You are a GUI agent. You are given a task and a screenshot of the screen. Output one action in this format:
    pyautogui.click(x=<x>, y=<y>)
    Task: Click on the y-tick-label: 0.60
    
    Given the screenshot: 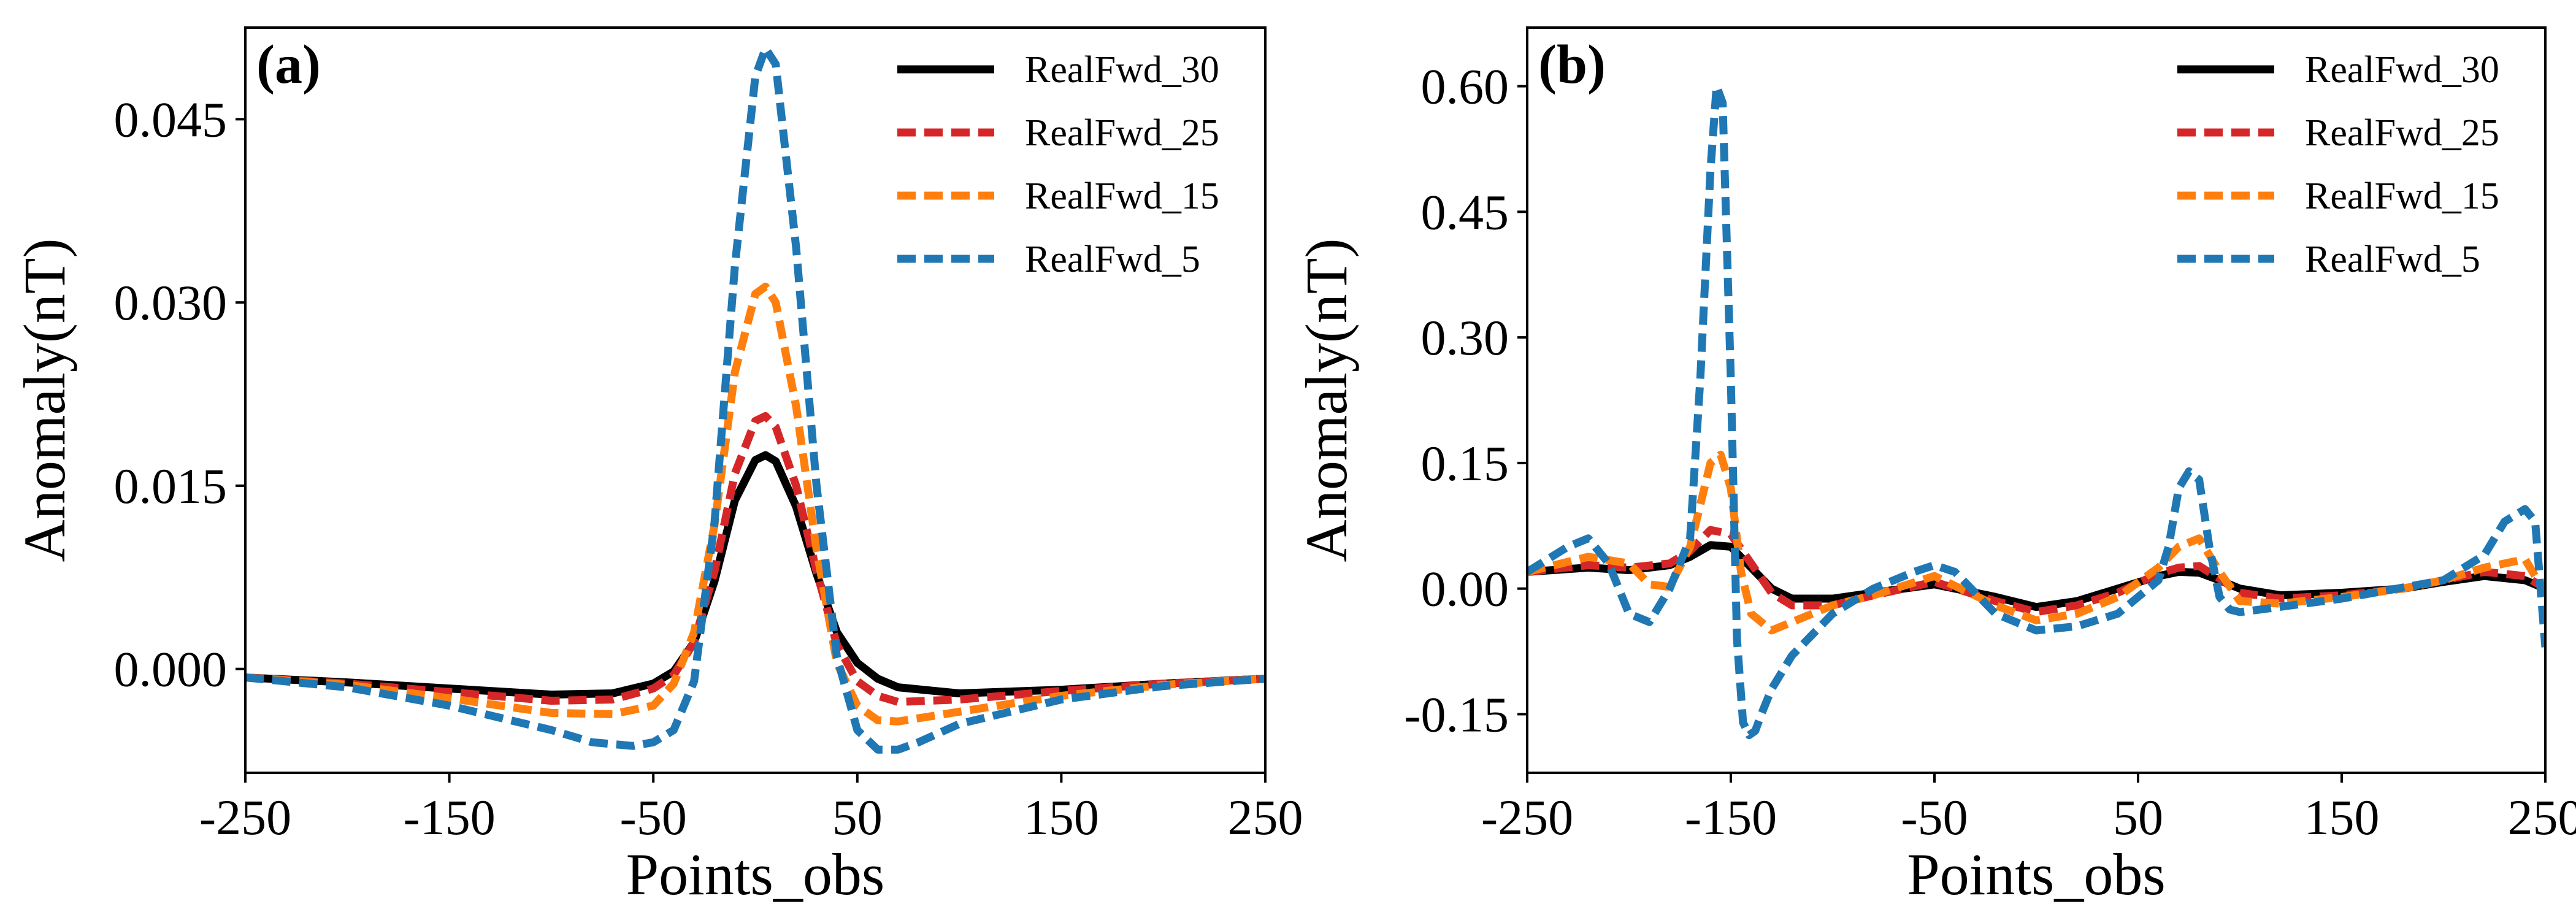 What is the action you would take?
    pyautogui.click(x=1465, y=87)
    